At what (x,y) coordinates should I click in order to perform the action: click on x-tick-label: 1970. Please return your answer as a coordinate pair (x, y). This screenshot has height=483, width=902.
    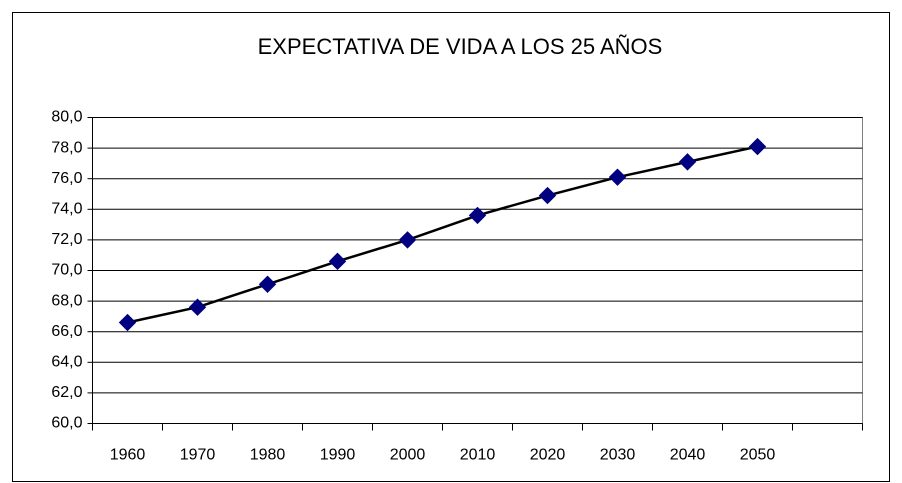
    Looking at the image, I should click on (198, 455).